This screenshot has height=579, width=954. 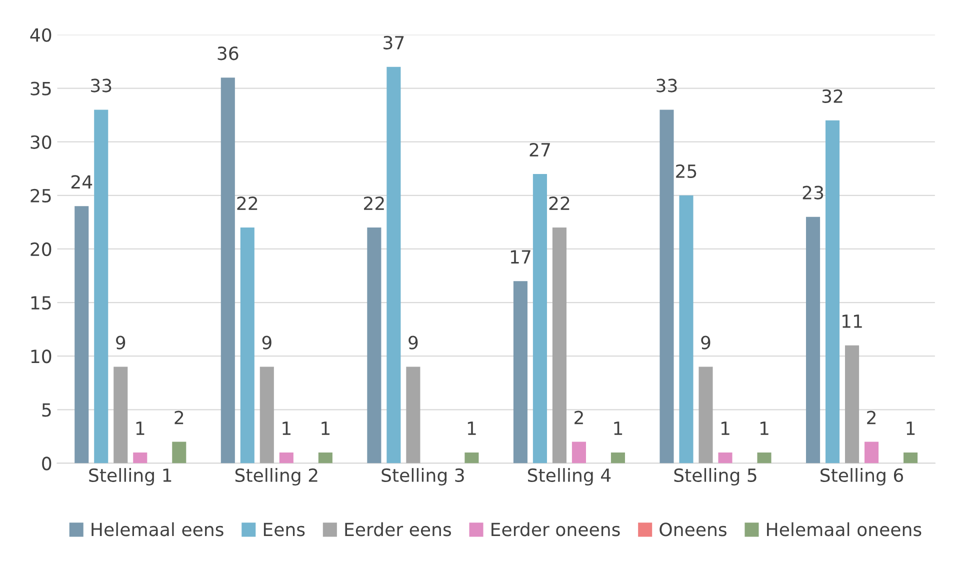 What do you see at coordinates (569, 477) in the screenshot?
I see `x-tick-label: Stelling 4` at bounding box center [569, 477].